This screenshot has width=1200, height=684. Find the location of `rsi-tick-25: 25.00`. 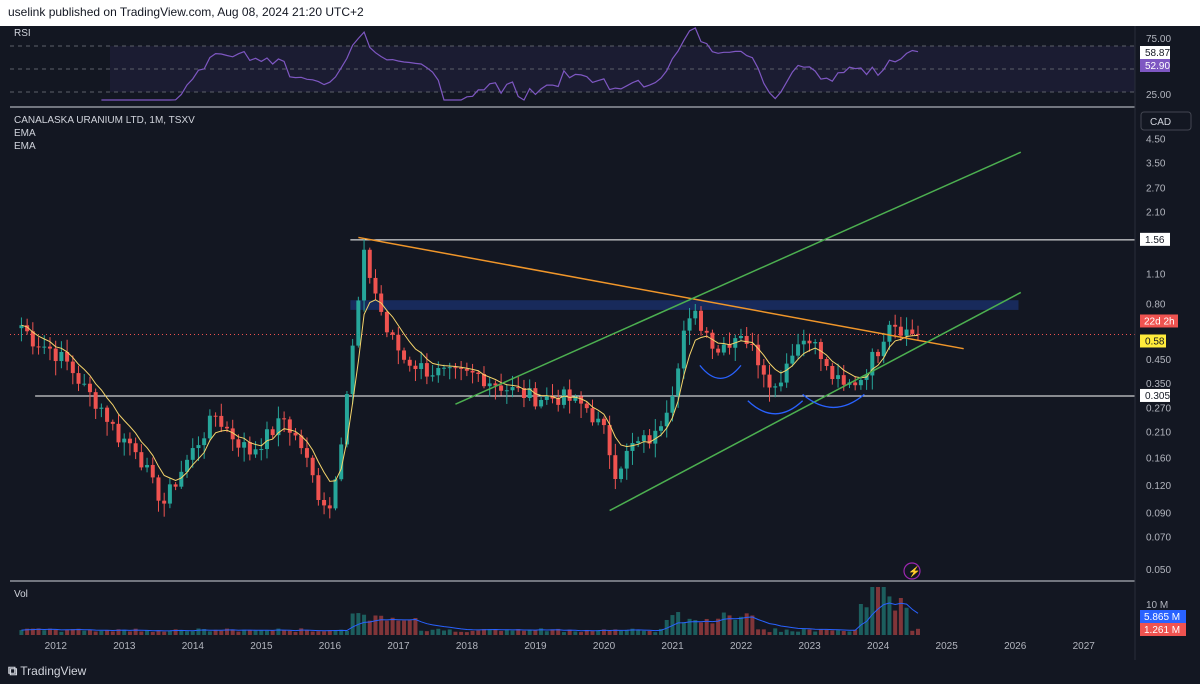

rsi-tick-25: 25.00 is located at coordinates (1158, 95).